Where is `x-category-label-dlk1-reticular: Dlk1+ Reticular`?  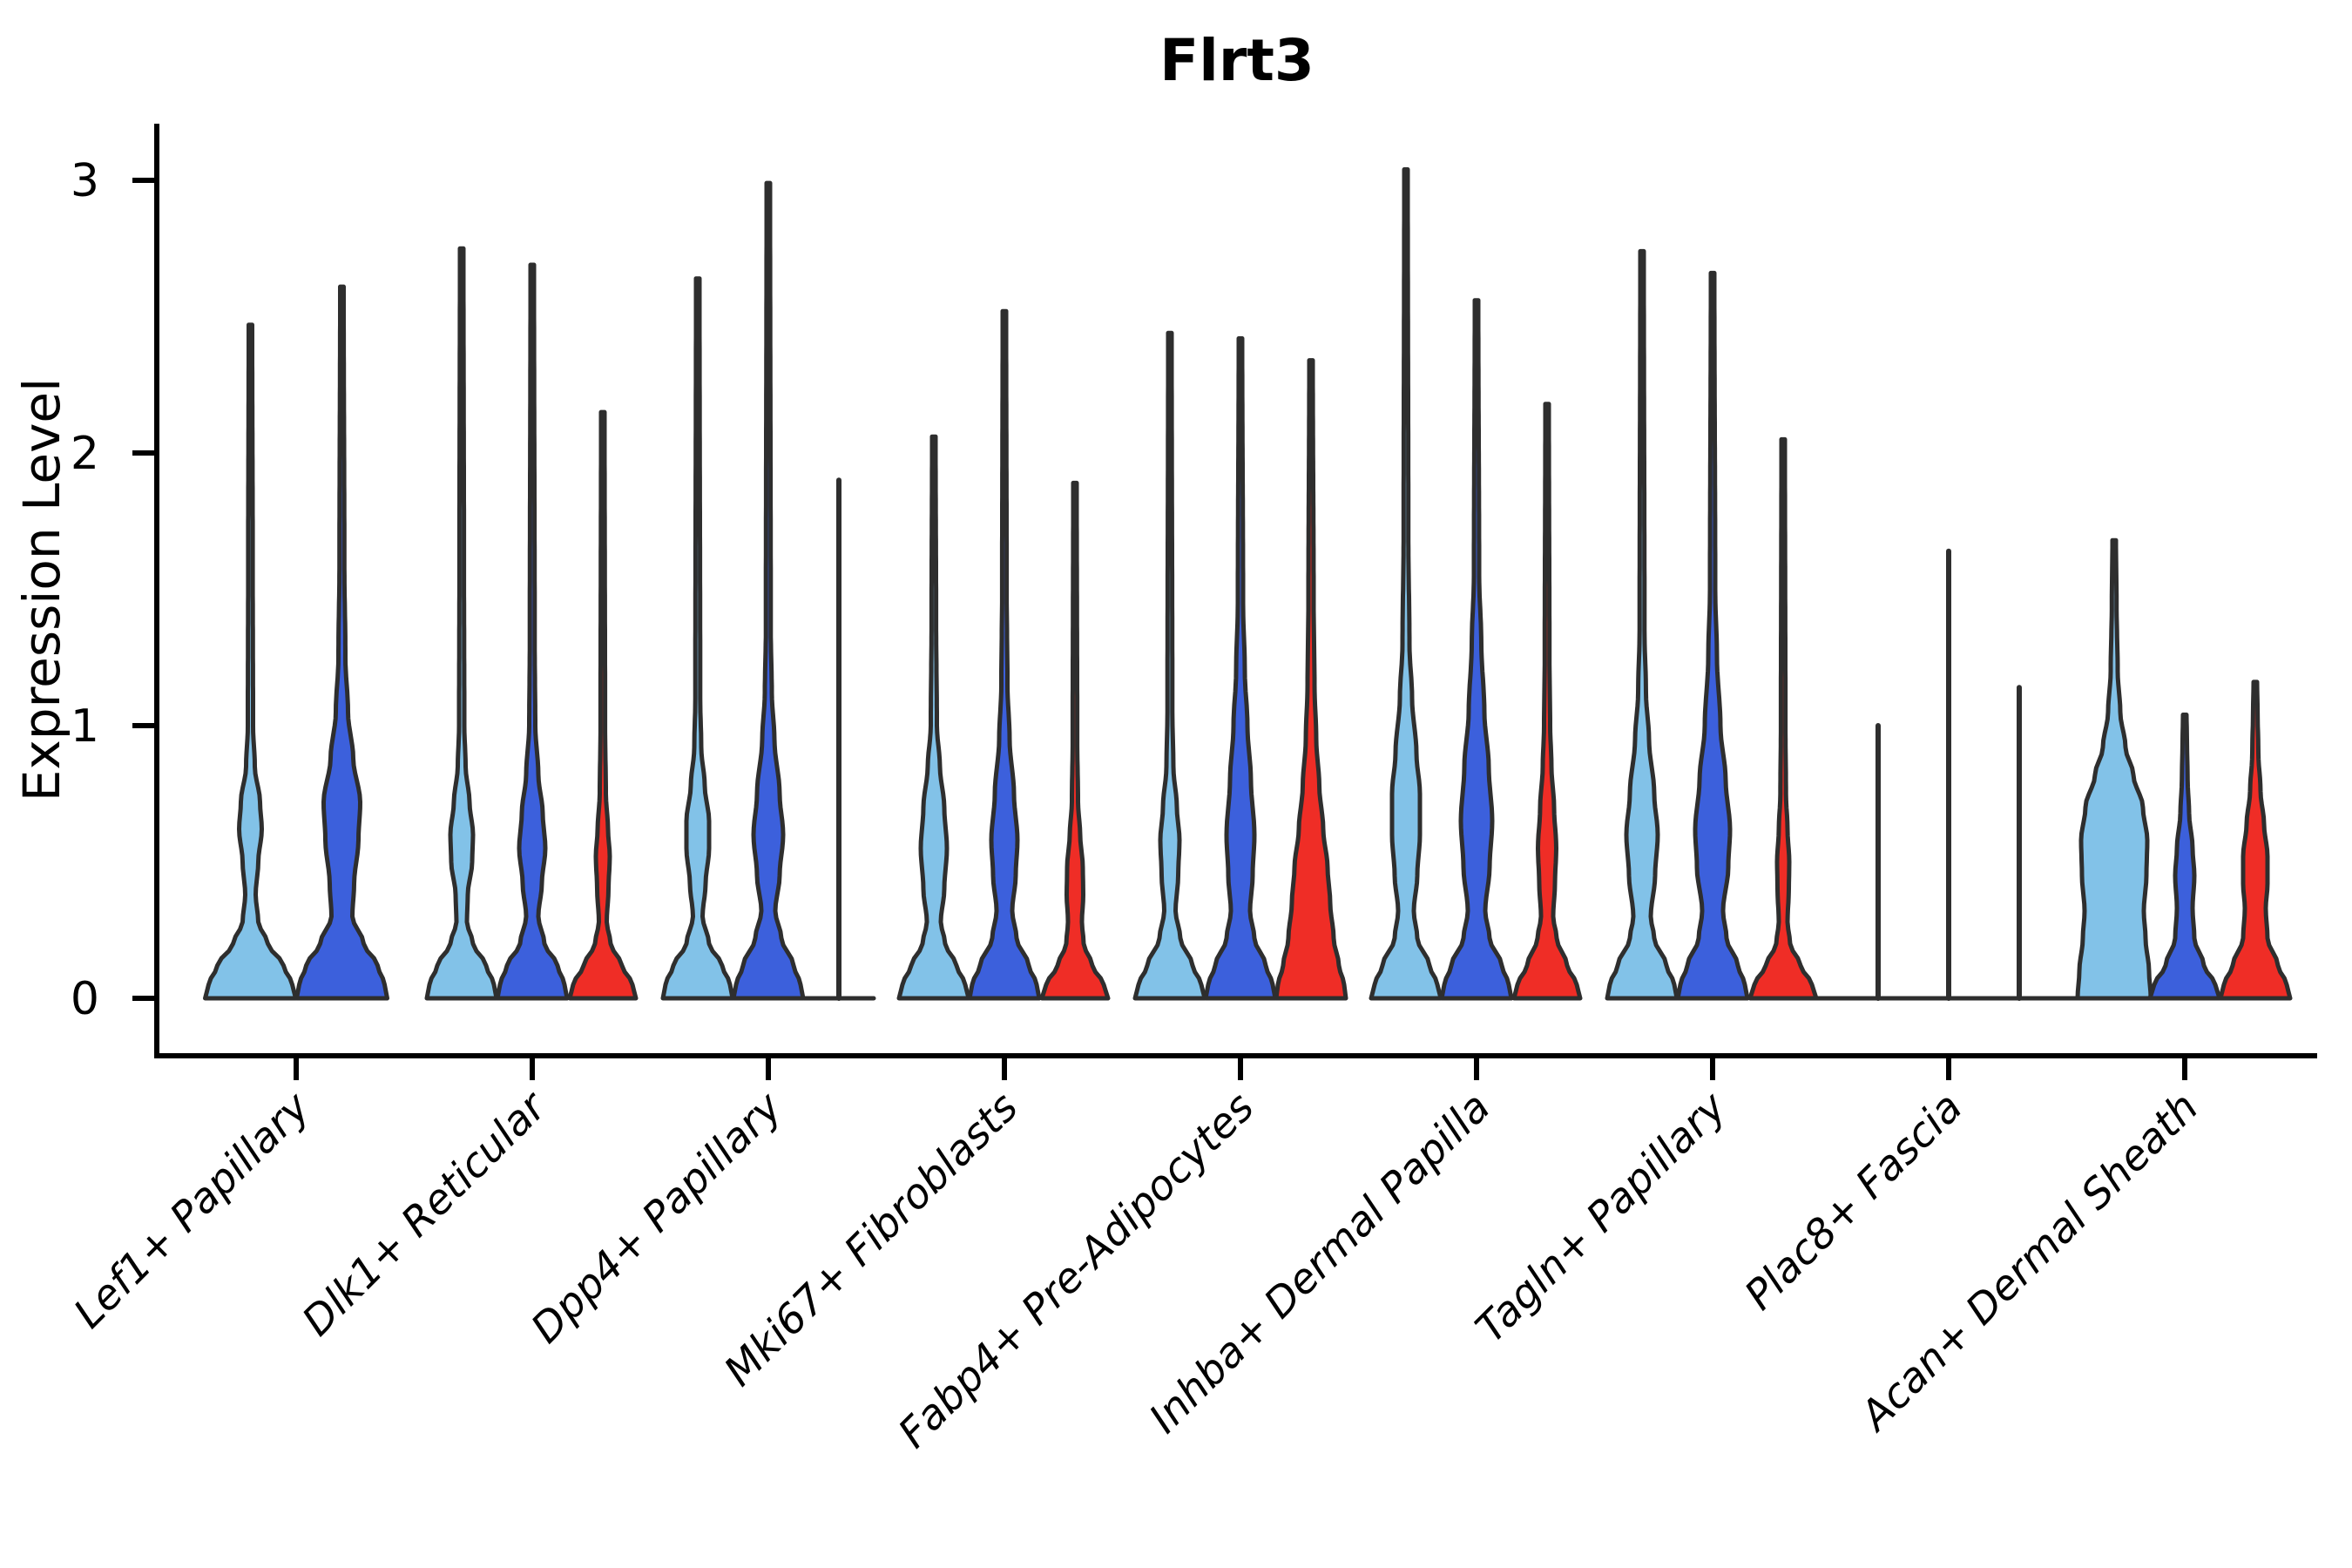
x-category-label-dlk1-reticular: Dlk1+ Reticular is located at coordinates (426, 1214).